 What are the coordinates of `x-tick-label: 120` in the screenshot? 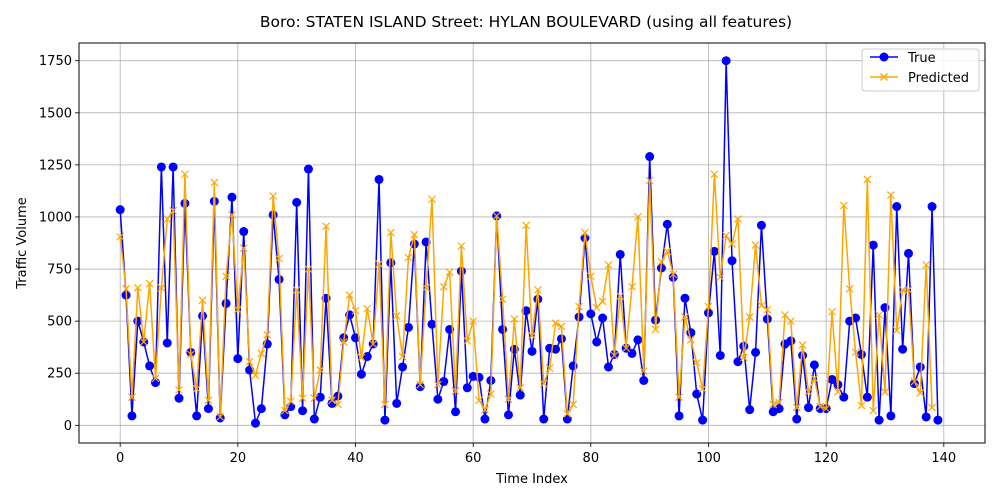 It's located at (826, 458).